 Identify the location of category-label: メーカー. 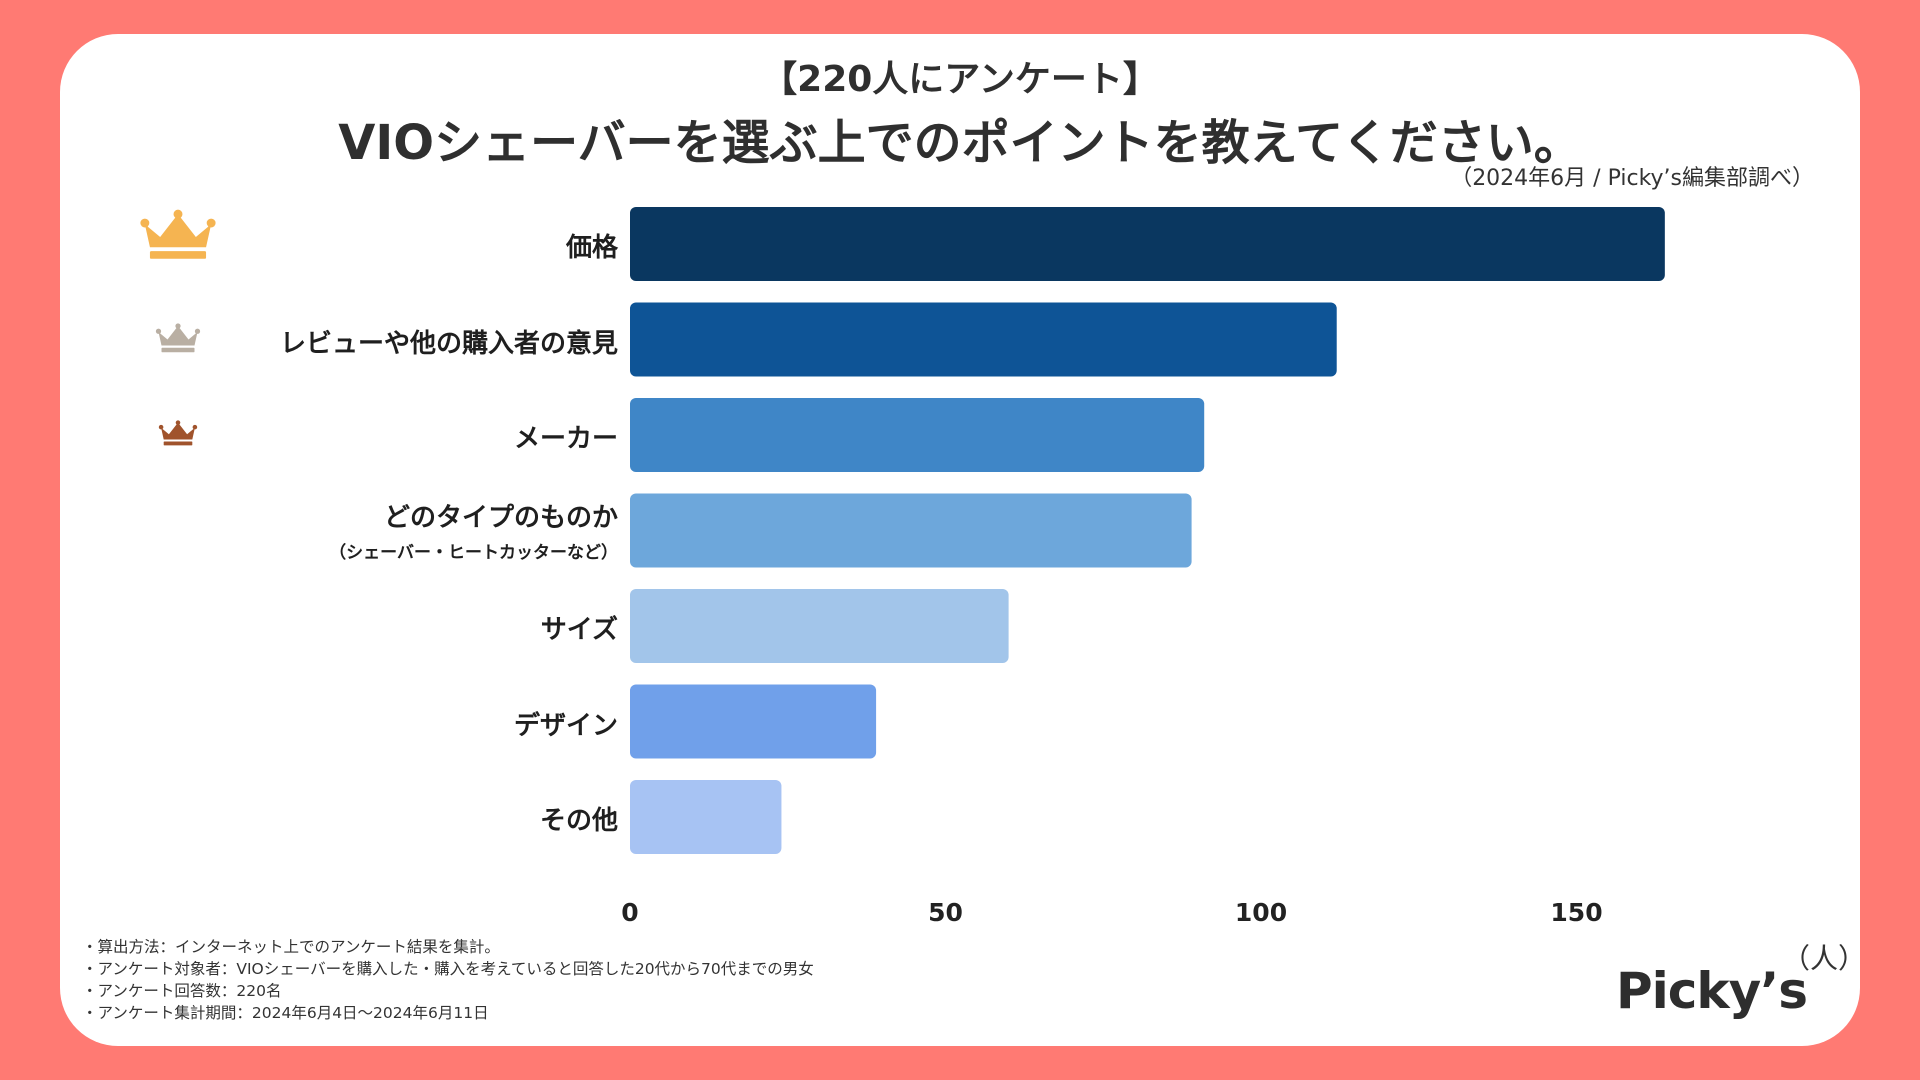
(566, 436).